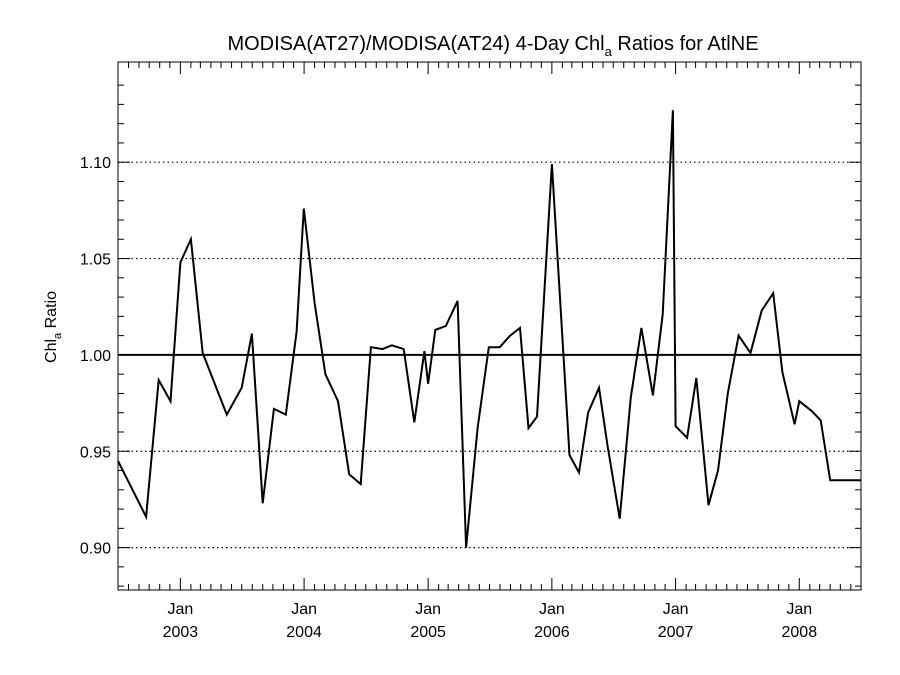 This screenshot has width=900, height=675. I want to click on y-tick-labels: 0.90 0.95 1.00 1.05 1.10, so click(95, 356).